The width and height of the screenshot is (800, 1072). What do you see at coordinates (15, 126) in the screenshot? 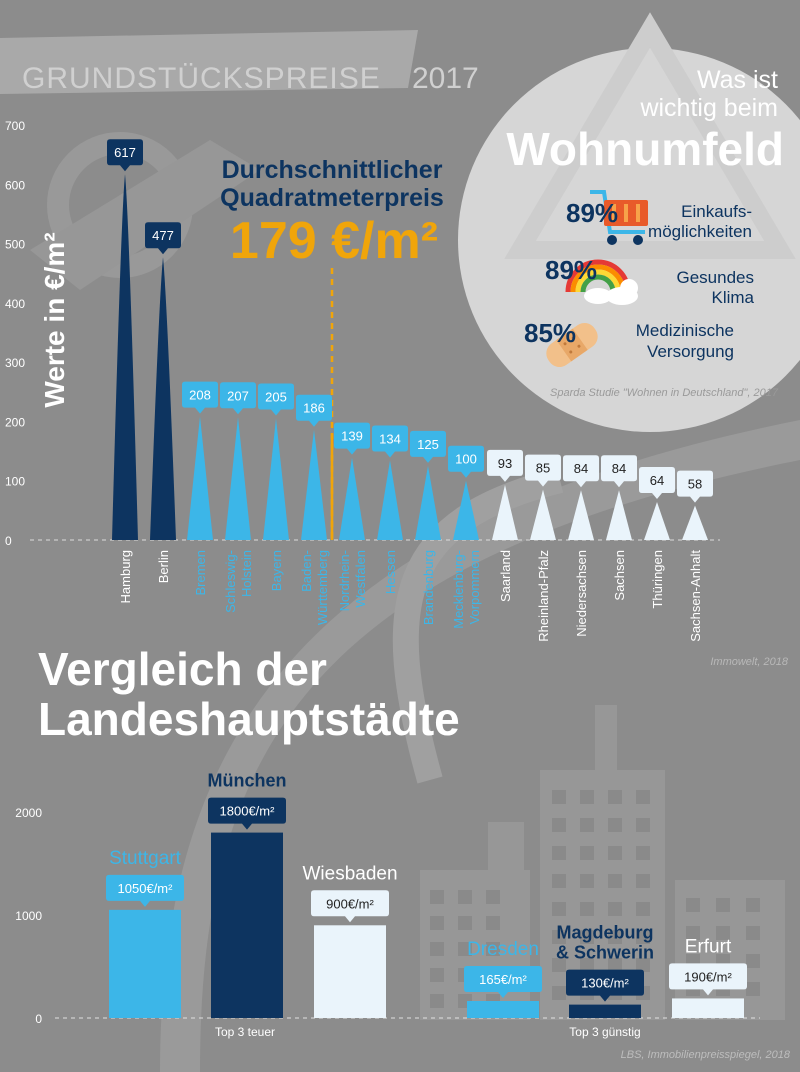
I see `y-tick-label: 700` at bounding box center [15, 126].